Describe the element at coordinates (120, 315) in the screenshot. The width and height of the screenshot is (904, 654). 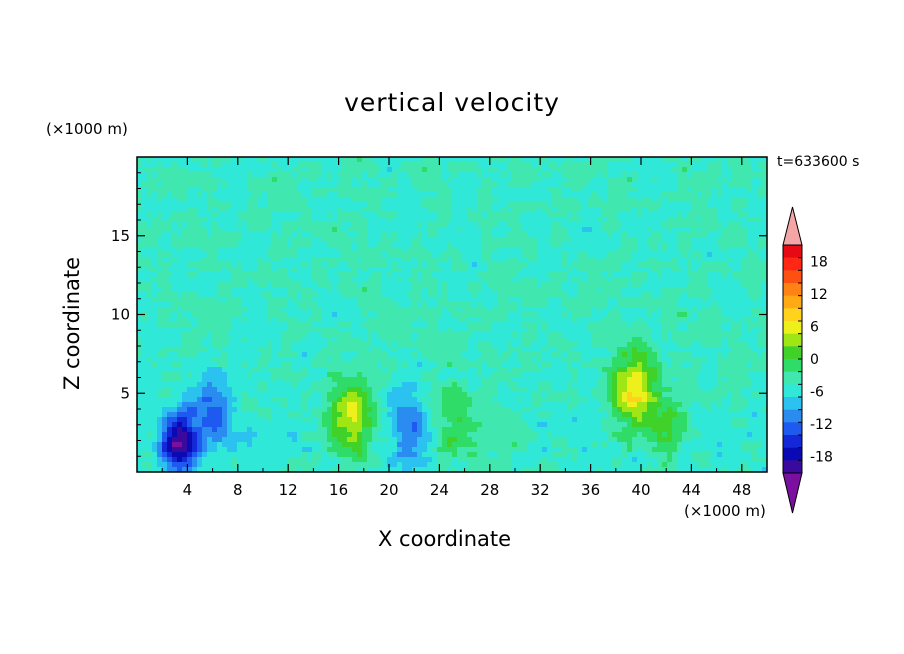
I see `y-tick-label: 10` at that location.